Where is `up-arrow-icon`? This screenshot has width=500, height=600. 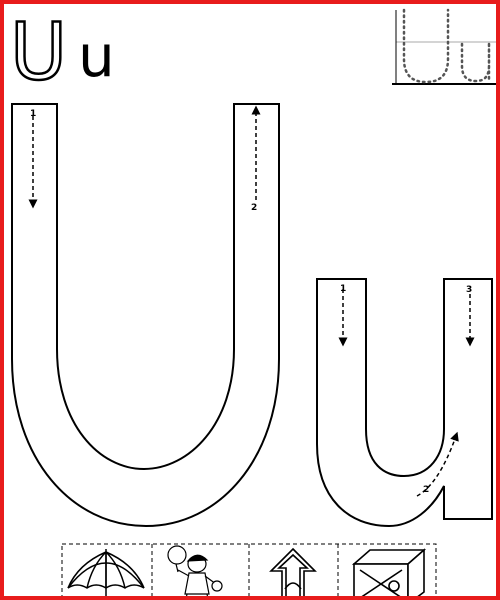
up-arrow-icon is located at coordinates (293, 571).